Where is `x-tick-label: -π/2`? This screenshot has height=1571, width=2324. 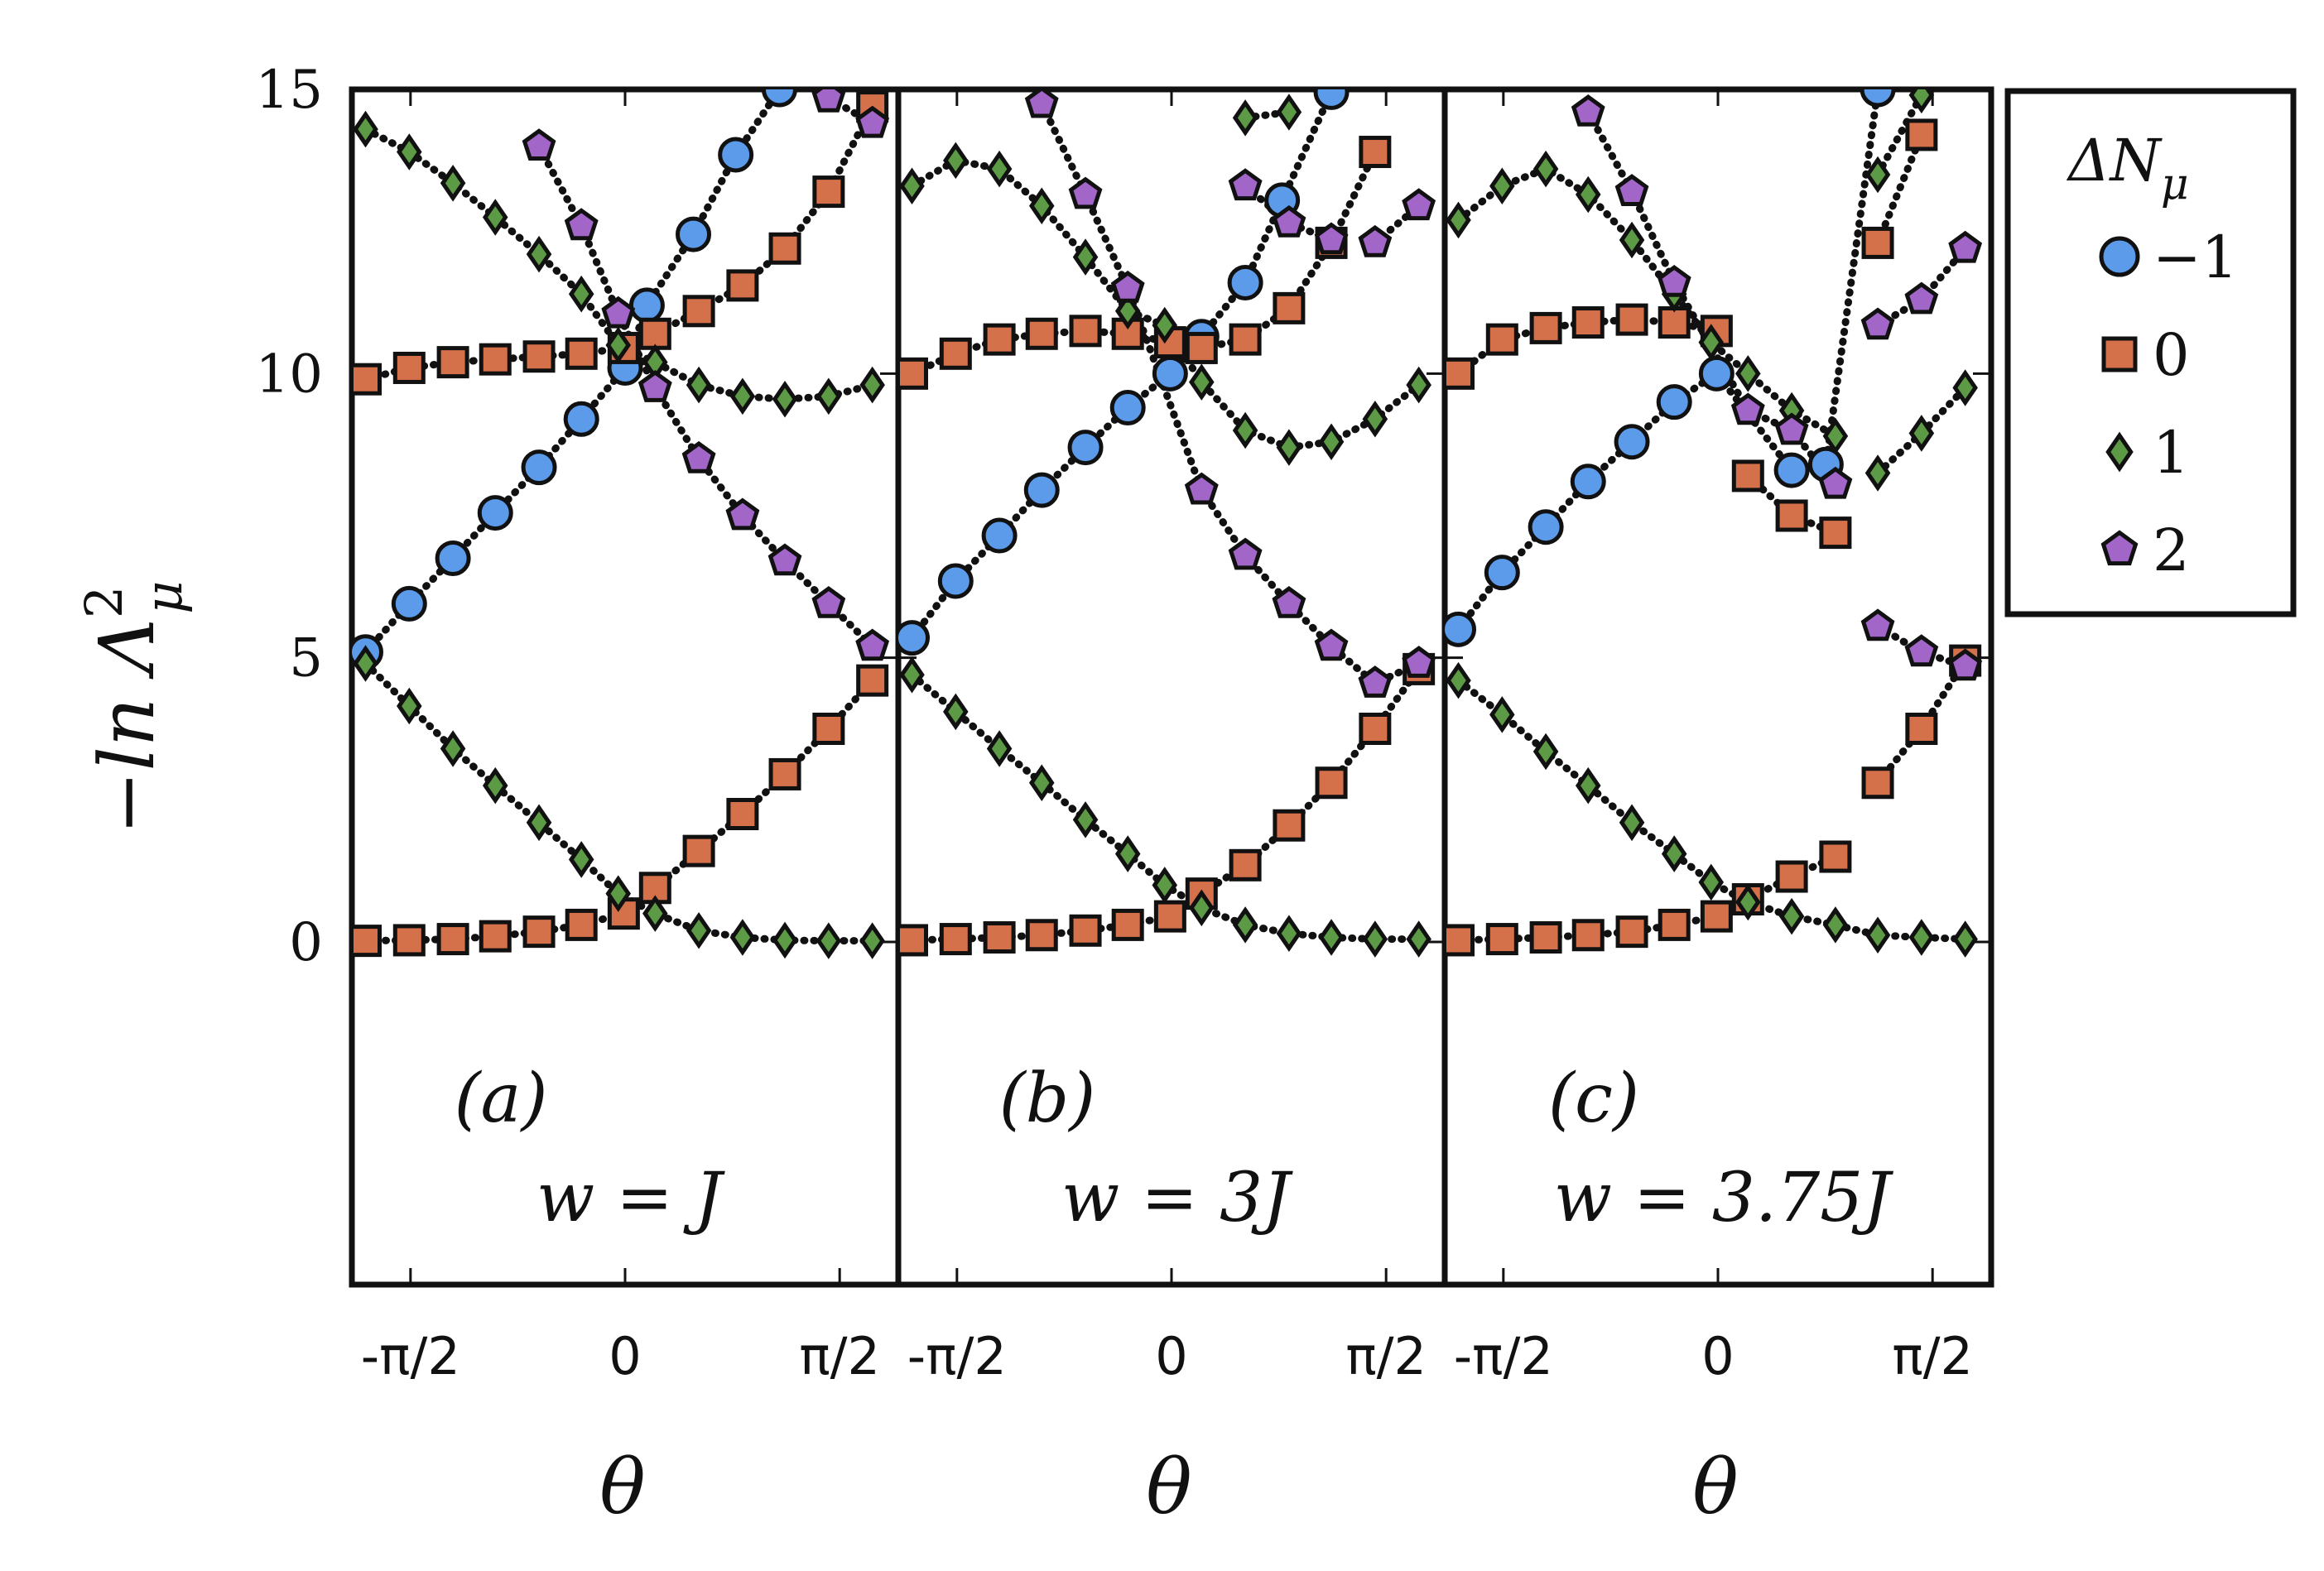 x-tick-label: -π/2 is located at coordinates (410, 1356).